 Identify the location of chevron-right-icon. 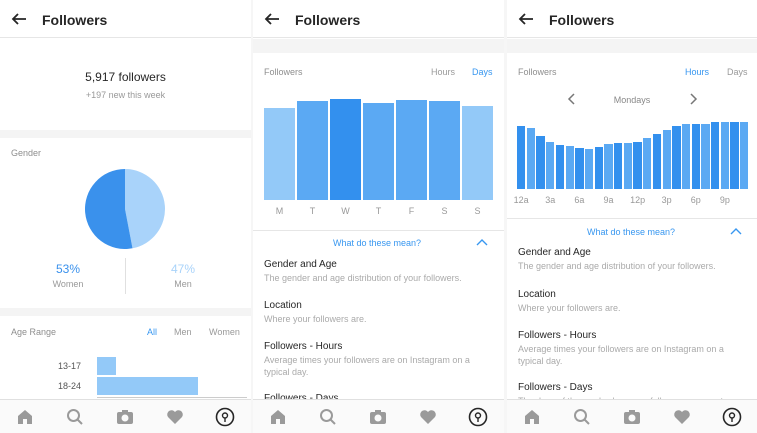
(693, 99).